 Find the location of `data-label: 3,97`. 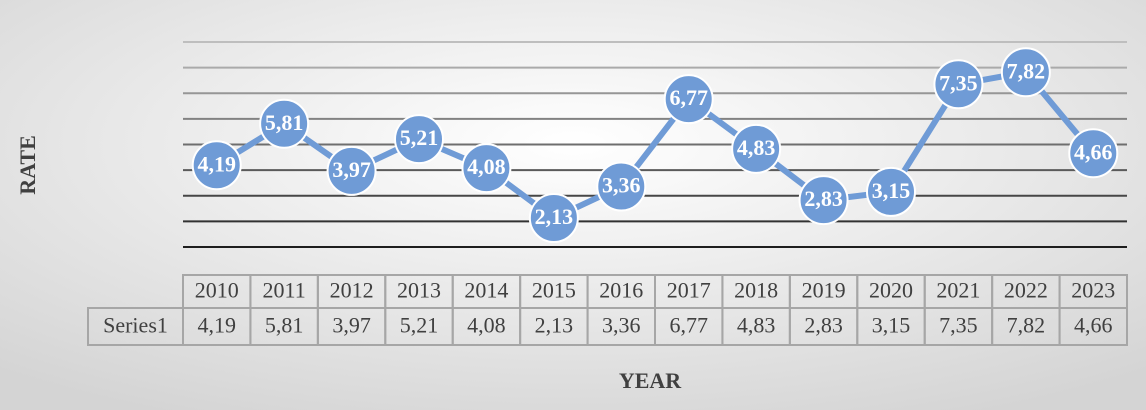

data-label: 3,97 is located at coordinates (351, 169).